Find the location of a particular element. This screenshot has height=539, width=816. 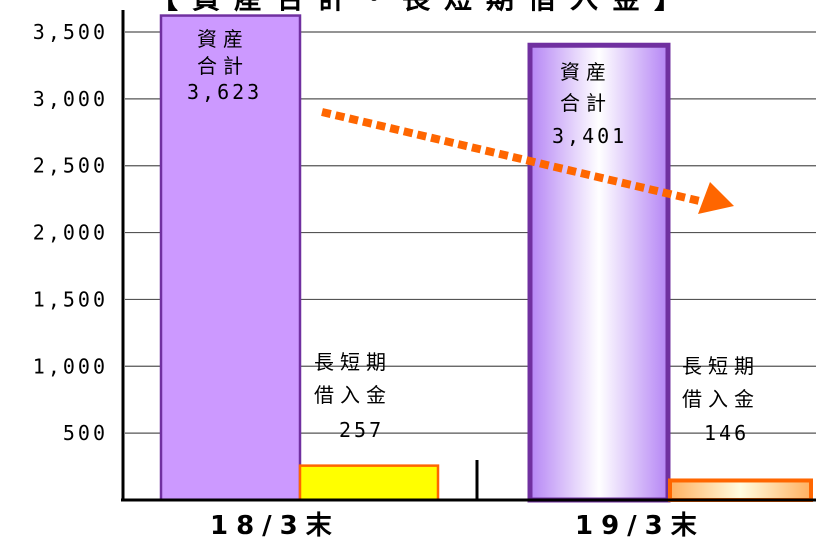

data-label-value: 3,401 is located at coordinates (589, 136).